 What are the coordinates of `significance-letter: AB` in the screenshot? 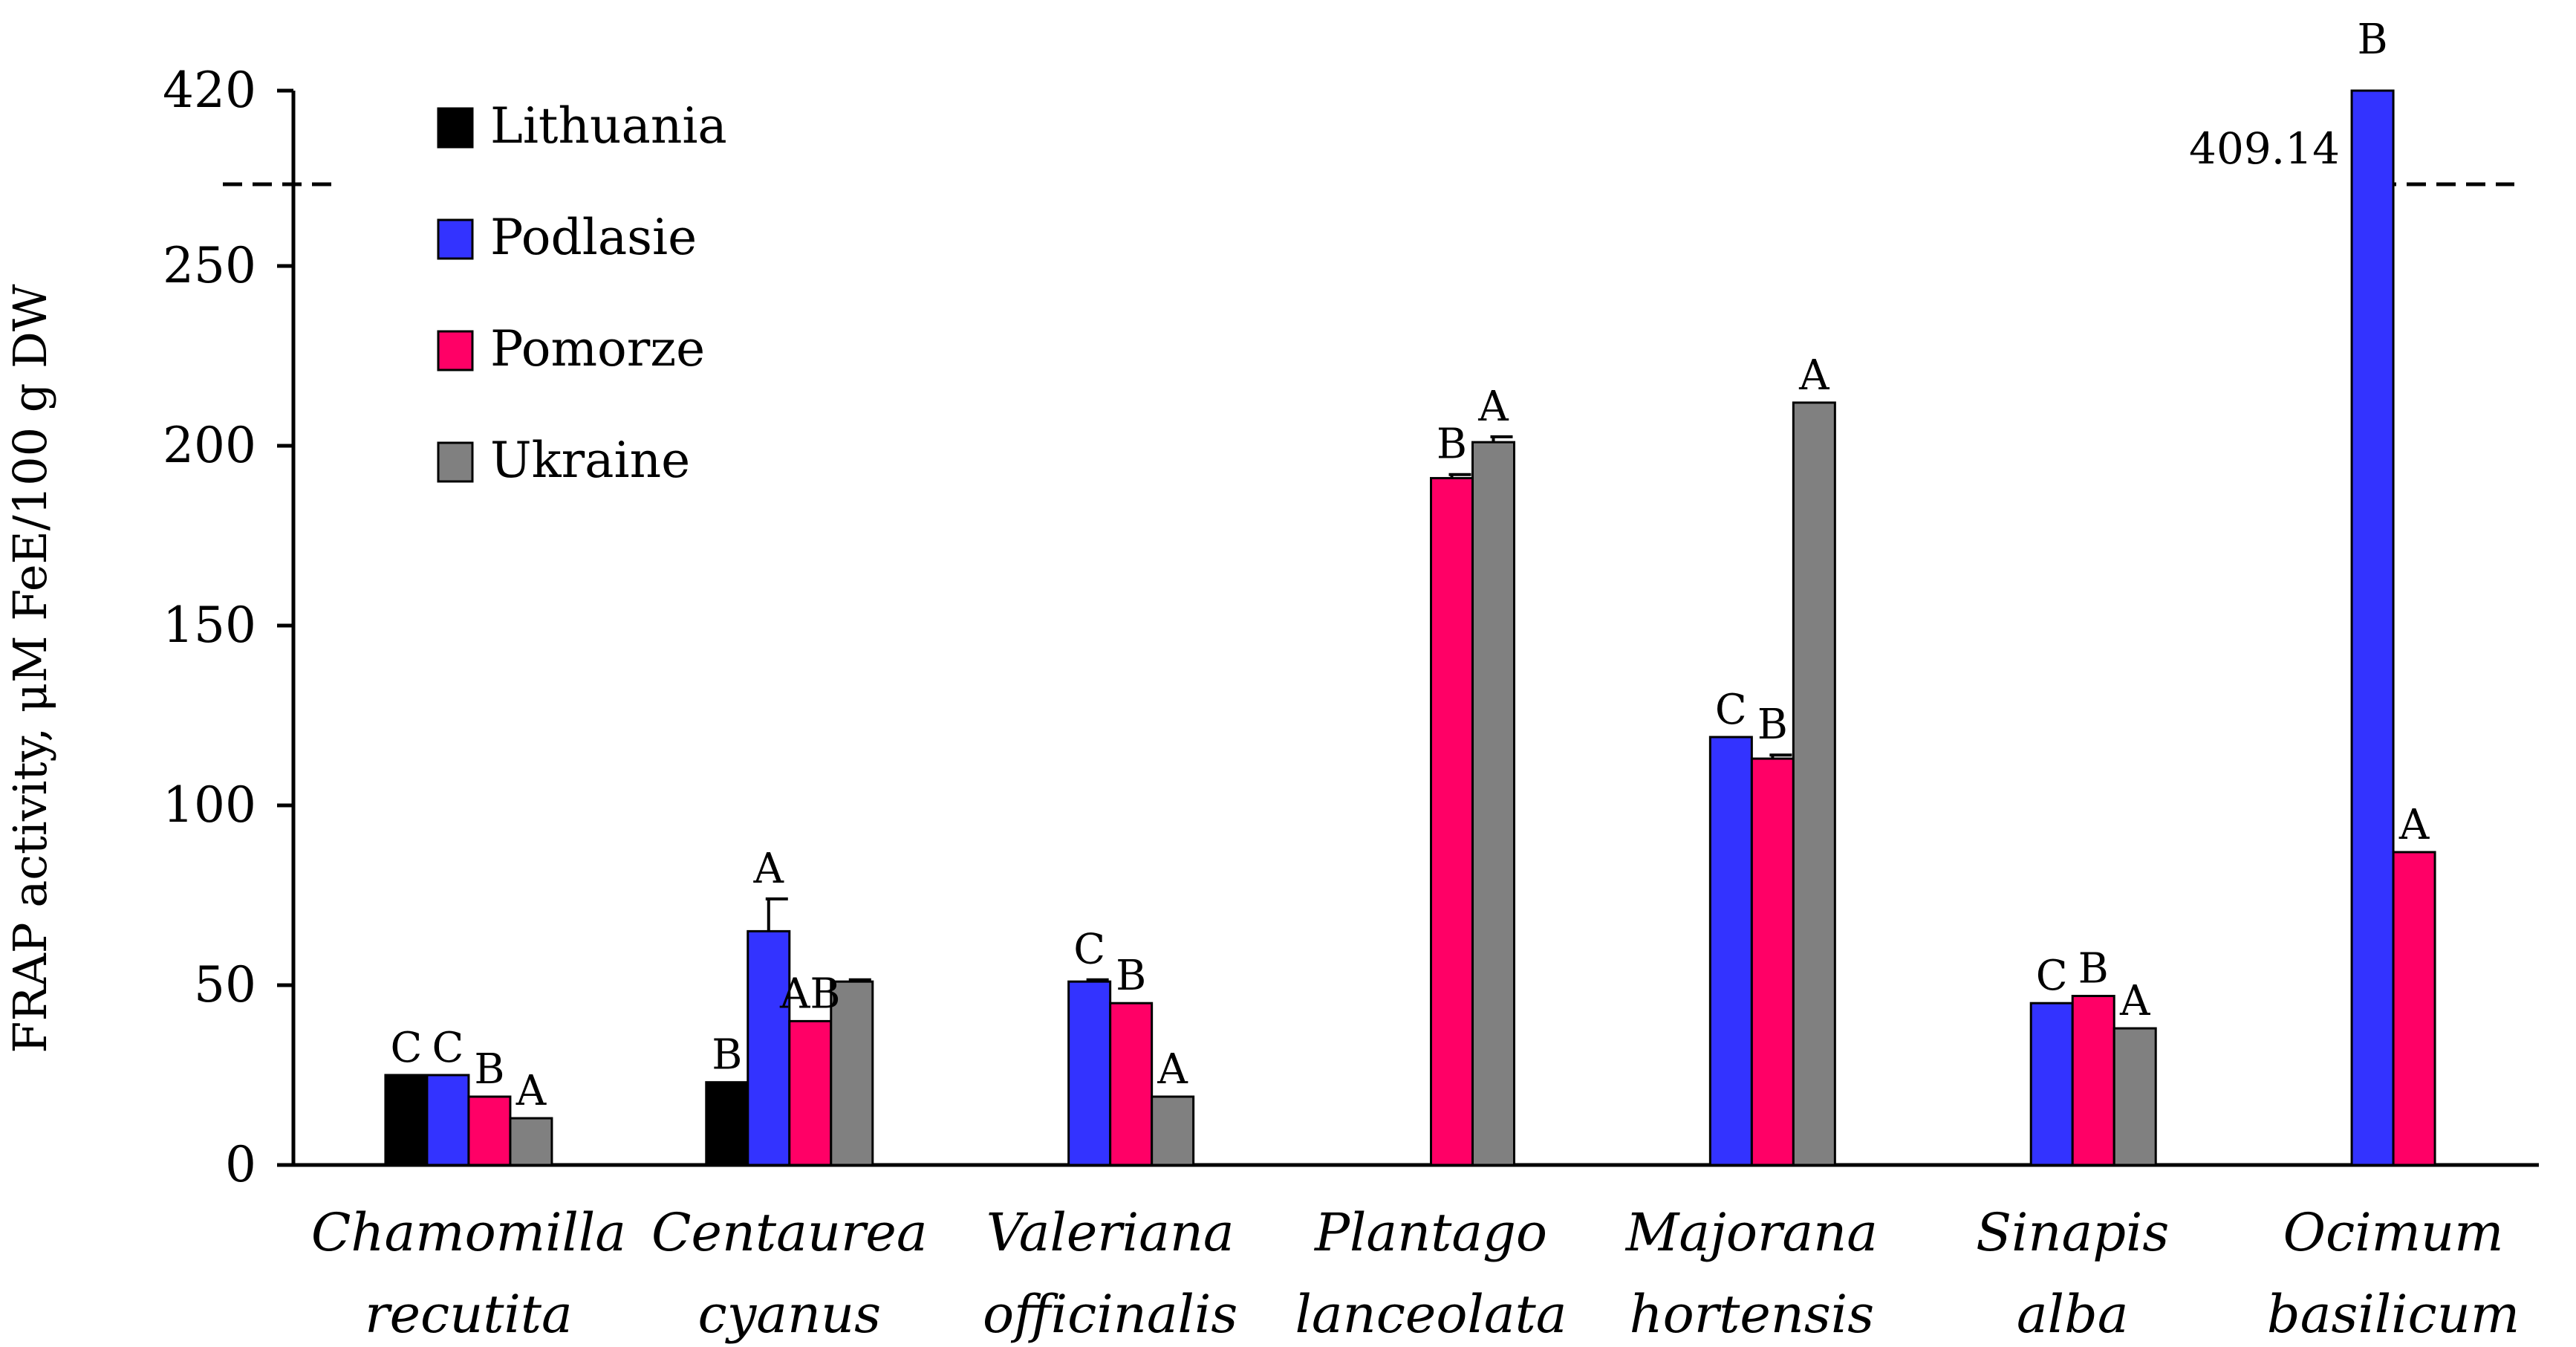 It's located at (810, 994).